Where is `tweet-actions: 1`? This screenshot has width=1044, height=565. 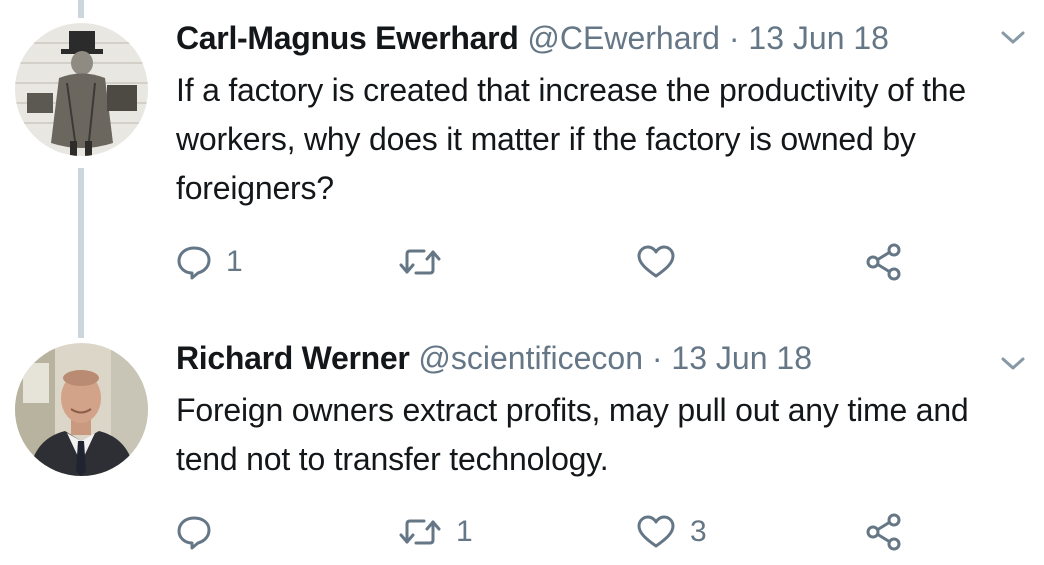 tweet-actions: 1 is located at coordinates (556, 262).